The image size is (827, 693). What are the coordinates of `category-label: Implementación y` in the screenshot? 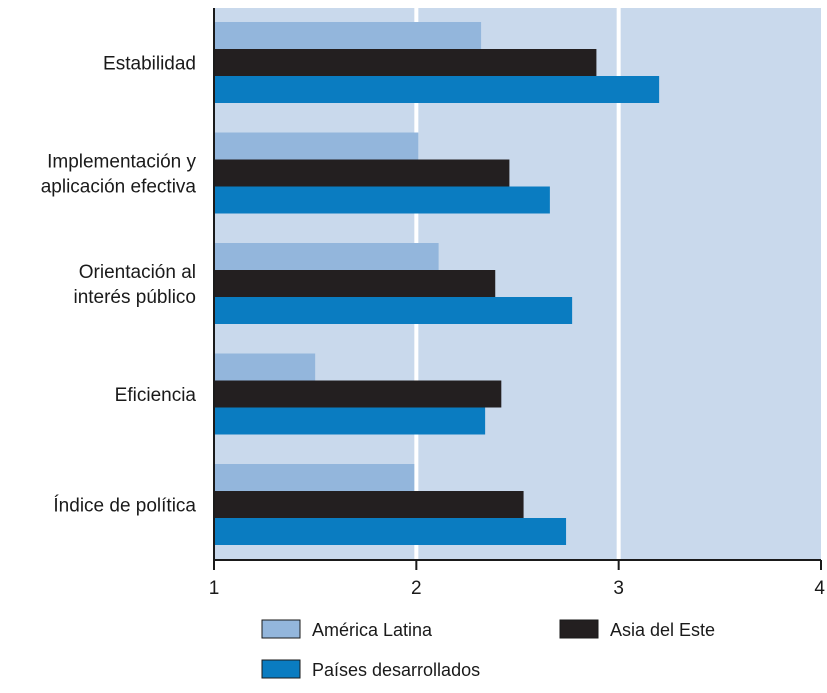 It's located at (121, 162).